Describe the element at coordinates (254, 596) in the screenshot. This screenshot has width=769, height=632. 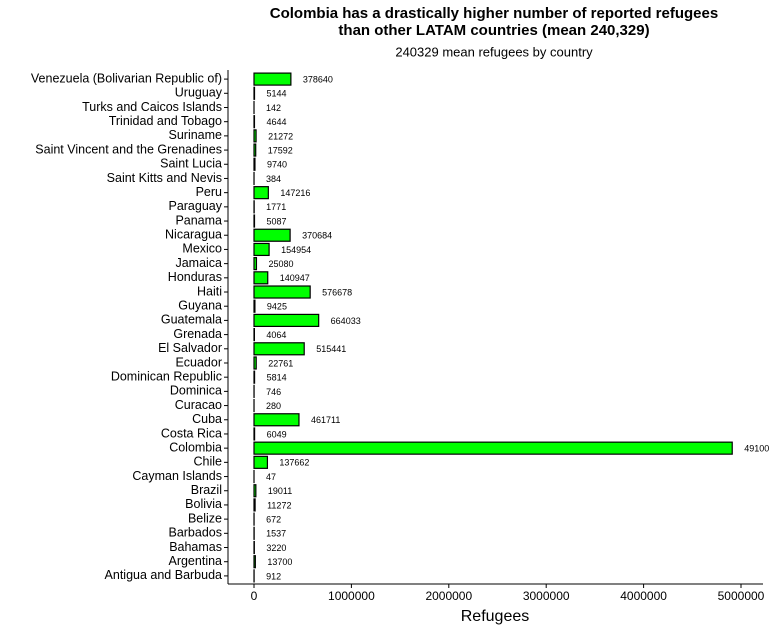
I see `x-tick-label: 0` at that location.